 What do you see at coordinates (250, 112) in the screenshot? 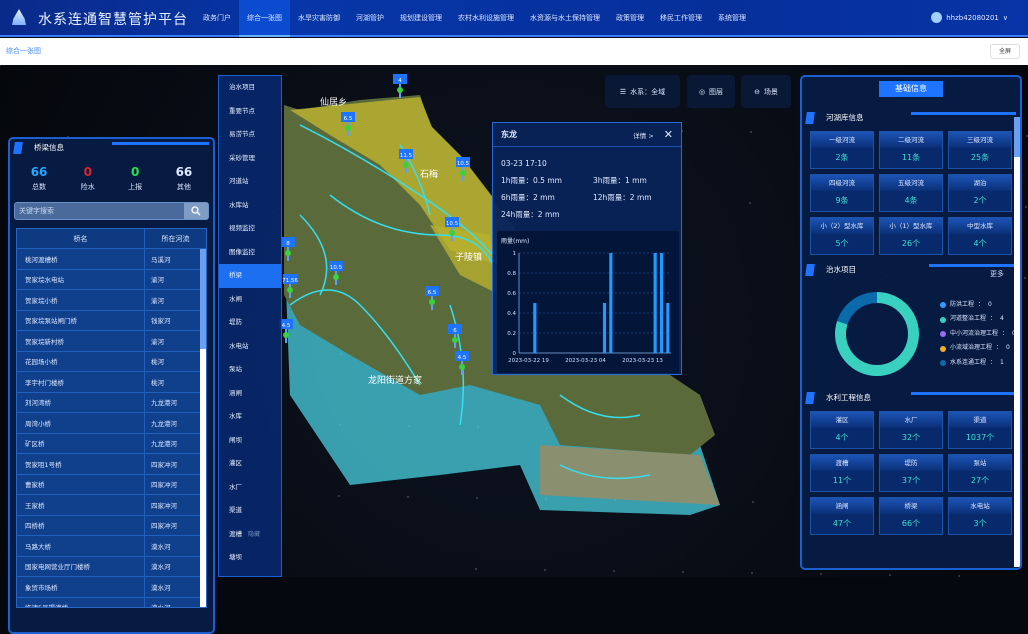
I see `layer-menu-item: 重要节点` at bounding box center [250, 112].